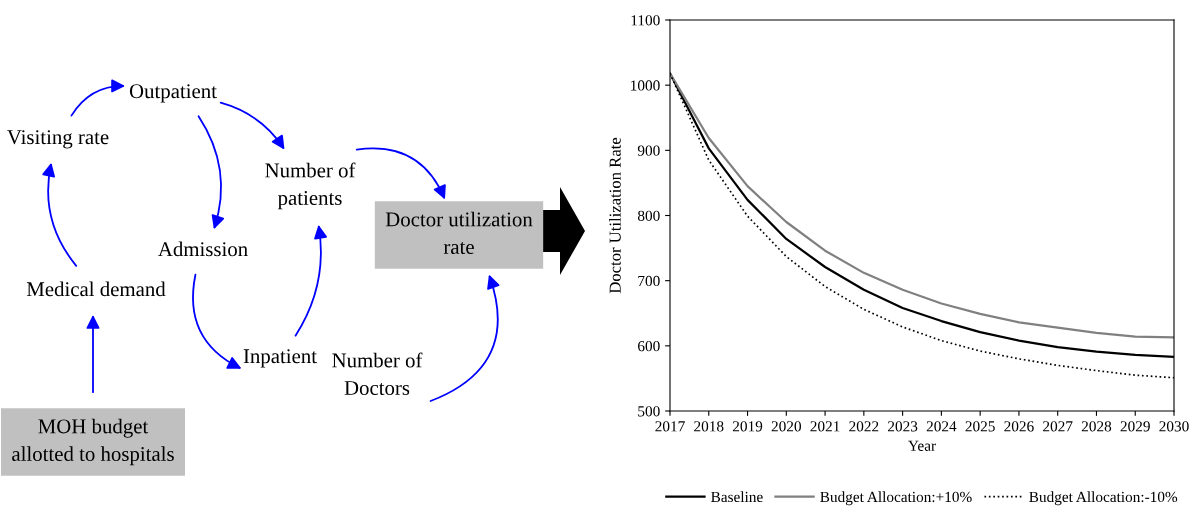  What do you see at coordinates (709, 426) in the screenshot?
I see `x-tick-label: 2018` at bounding box center [709, 426].